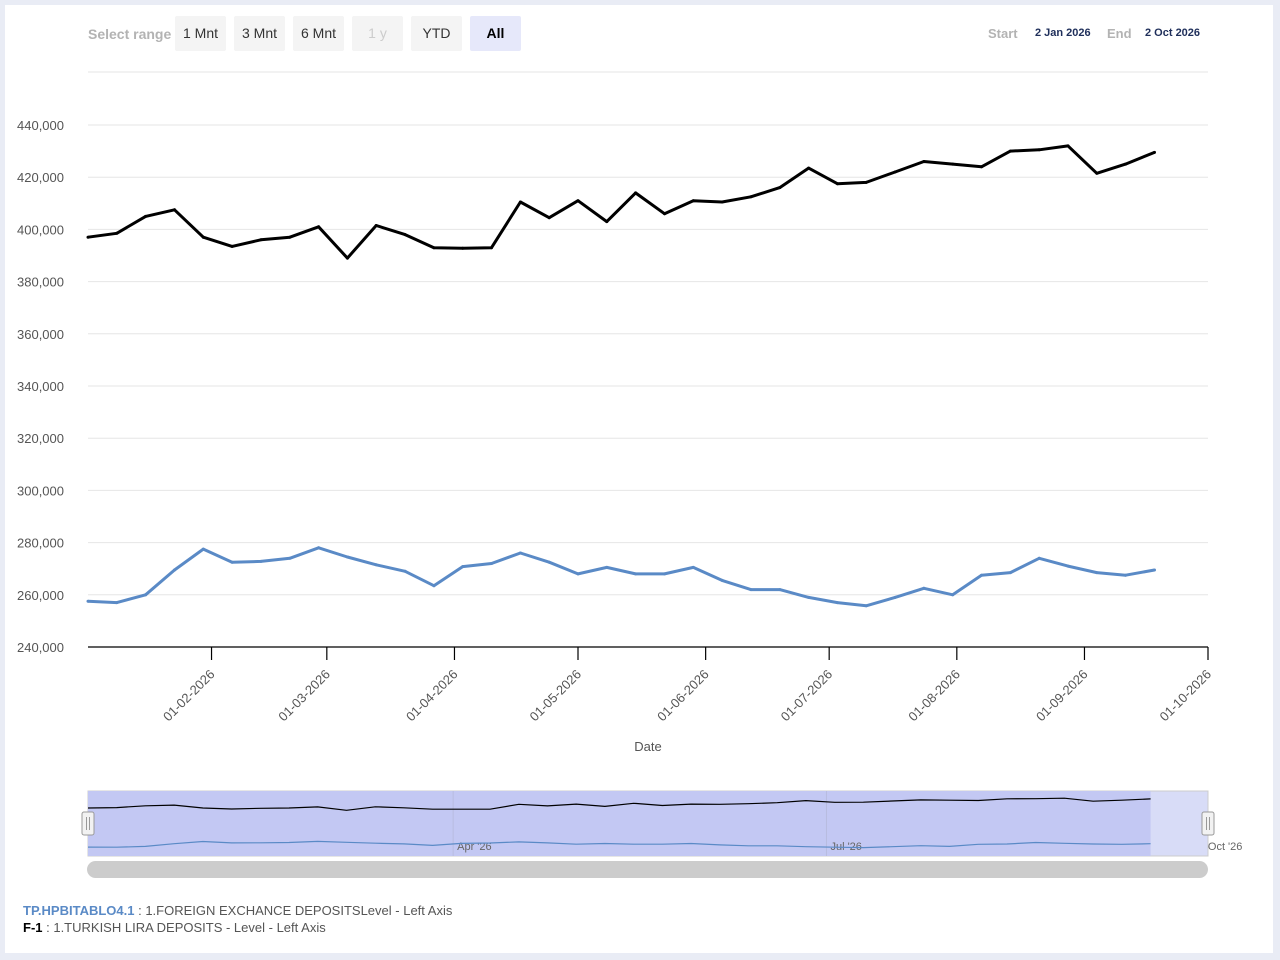 This screenshot has height=960, width=1280. Describe the element at coordinates (647, 869) in the screenshot. I see `navigator-scrollbar` at that location.